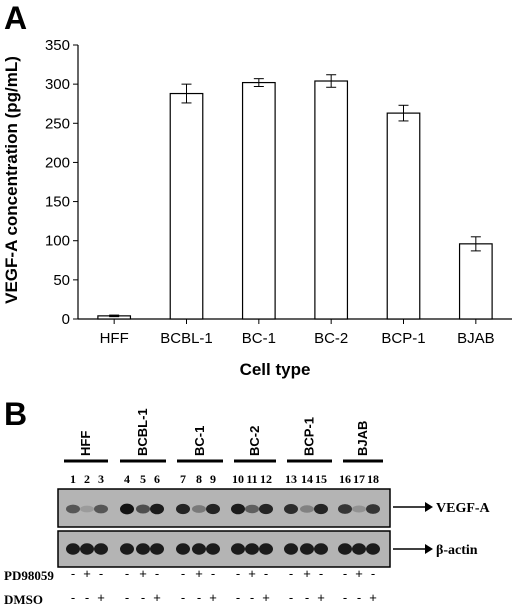 The height and width of the screenshot is (611, 520). Describe the element at coordinates (321, 479) in the screenshot. I see `lane-number: 15` at that location.